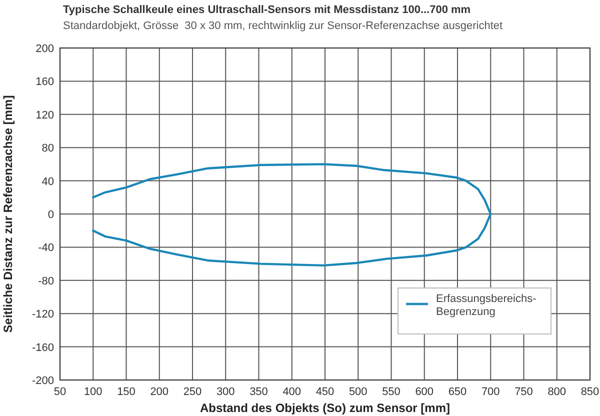 The height and width of the screenshot is (416, 600). I want to click on x-tick-label: 50, so click(60, 392).